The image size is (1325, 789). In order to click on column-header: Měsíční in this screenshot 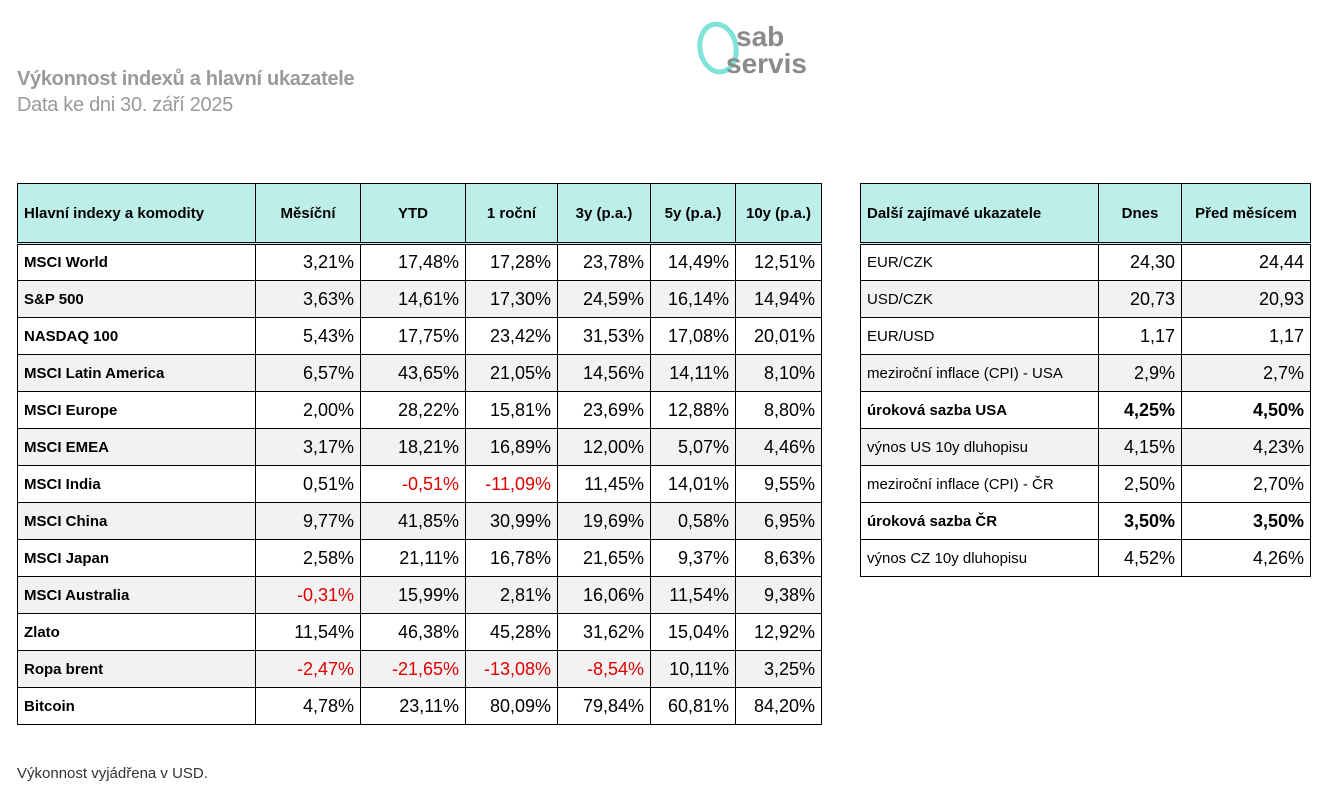, I will do `click(308, 214)`.